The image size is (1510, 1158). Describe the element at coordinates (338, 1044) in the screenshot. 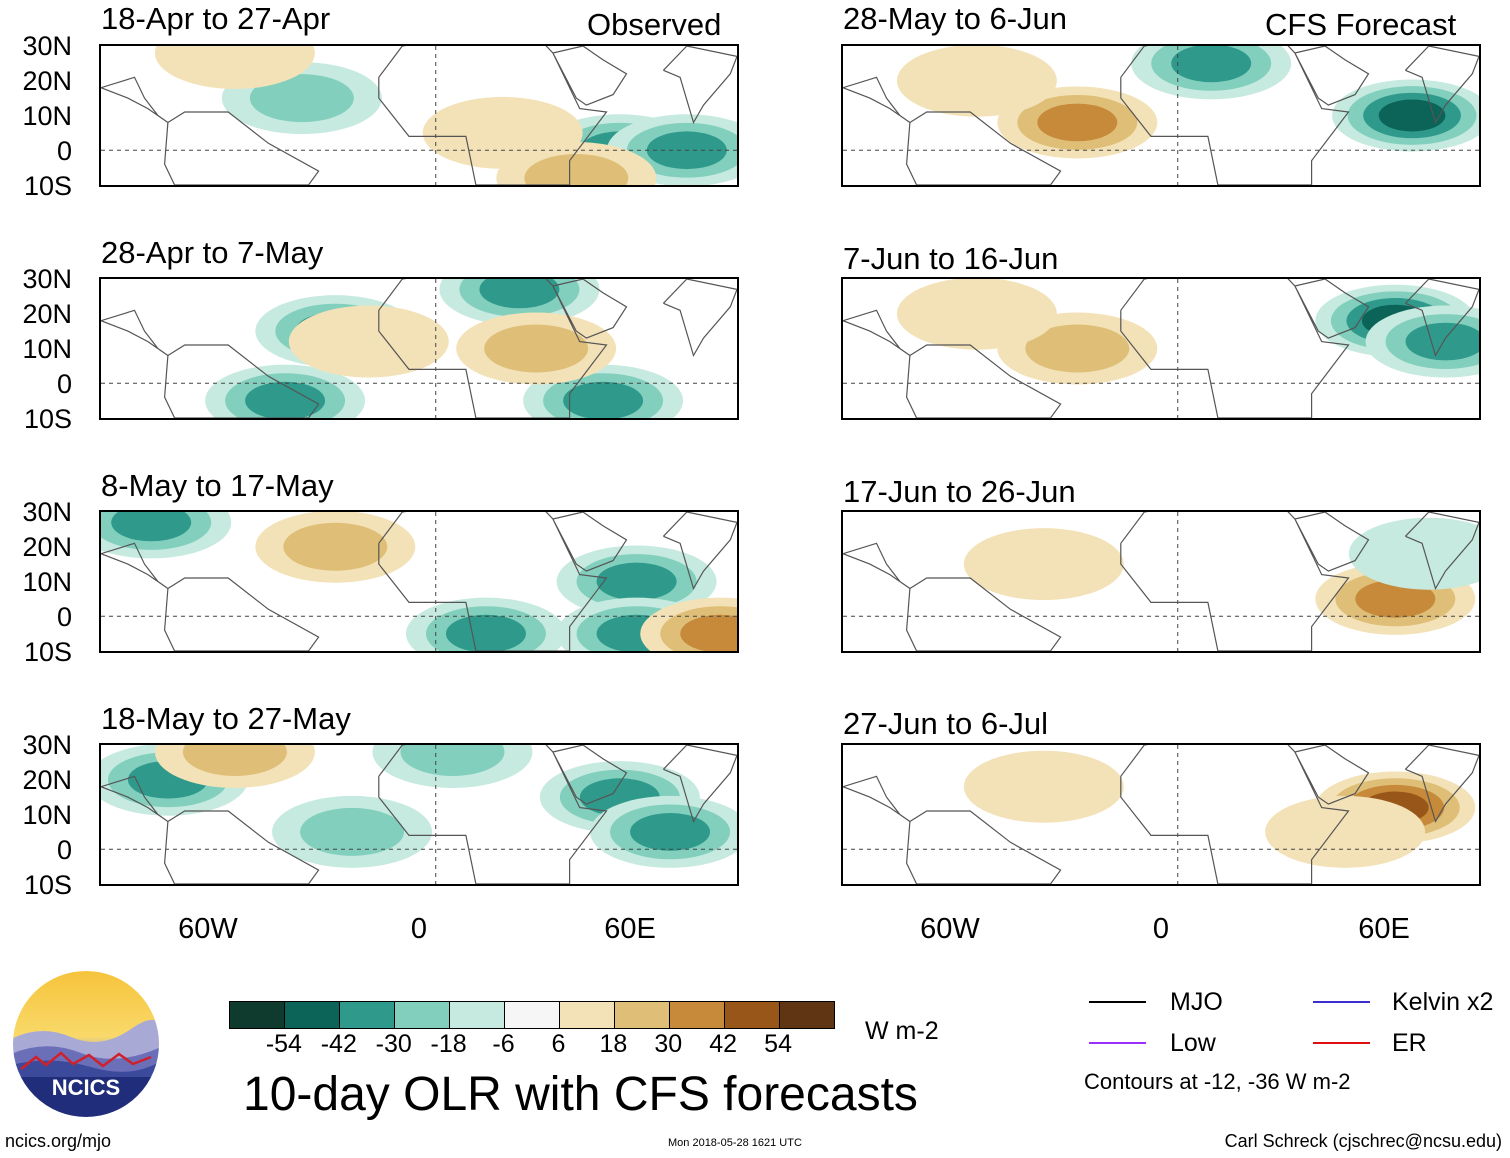

I see `colorbar-tick-1: -42` at that location.